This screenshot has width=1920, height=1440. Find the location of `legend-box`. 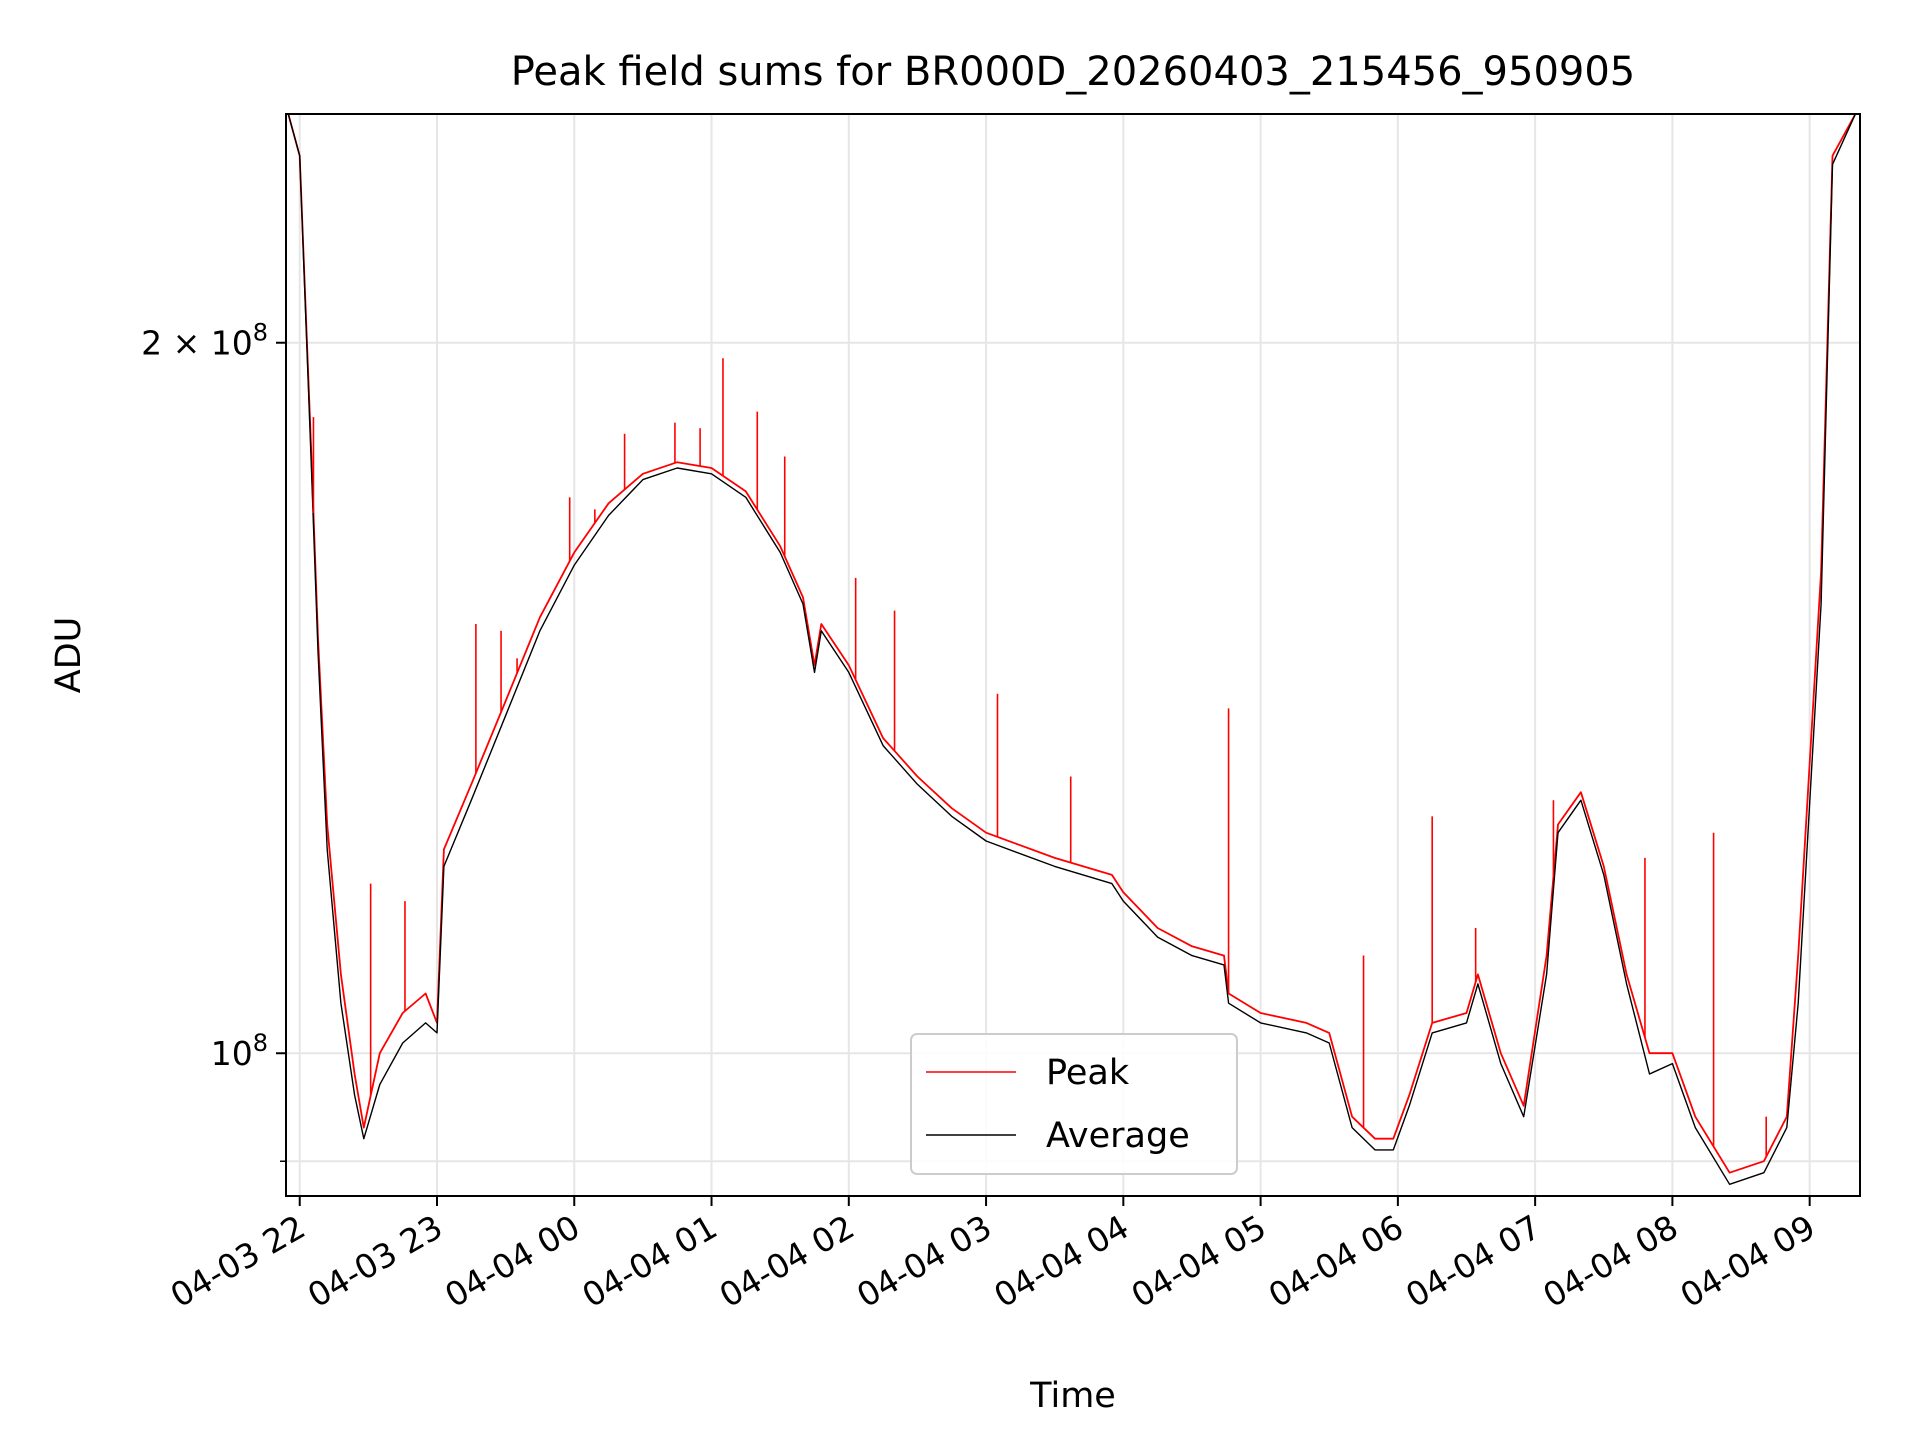

legend-box is located at coordinates (1074, 1104).